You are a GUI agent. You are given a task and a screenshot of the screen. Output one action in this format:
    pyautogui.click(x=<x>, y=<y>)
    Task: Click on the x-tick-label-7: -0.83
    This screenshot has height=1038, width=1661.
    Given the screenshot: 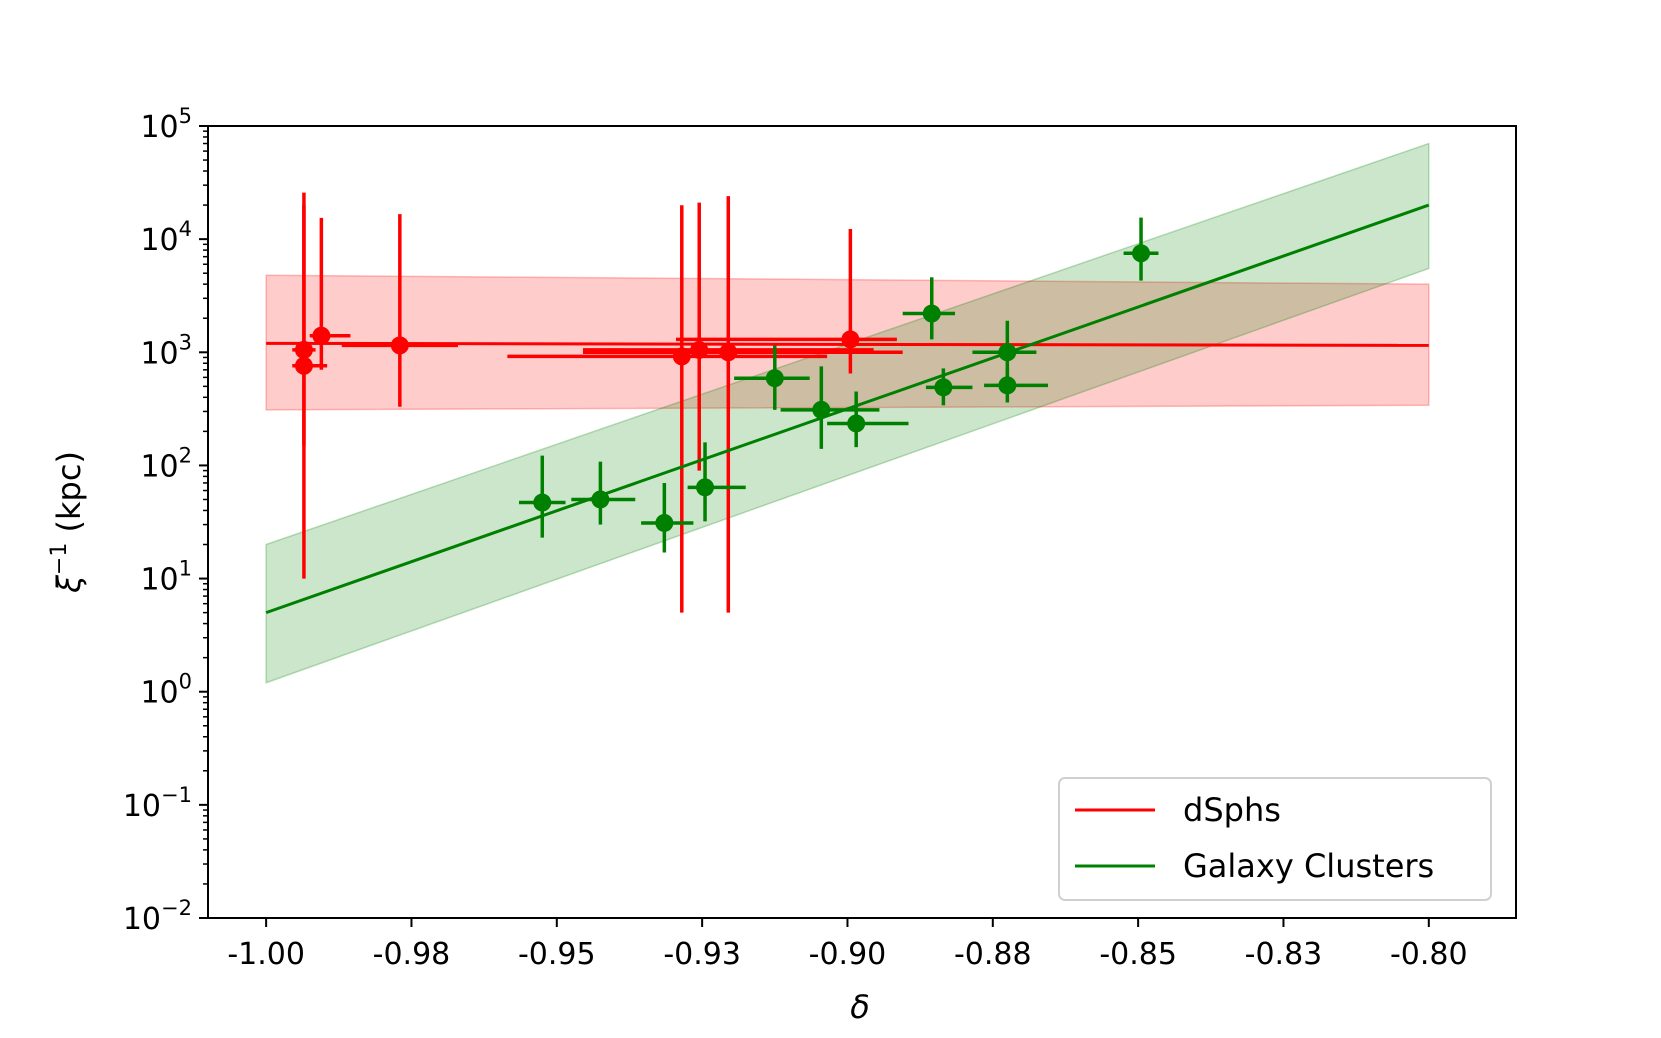 What is the action you would take?
    pyautogui.click(x=1284, y=954)
    